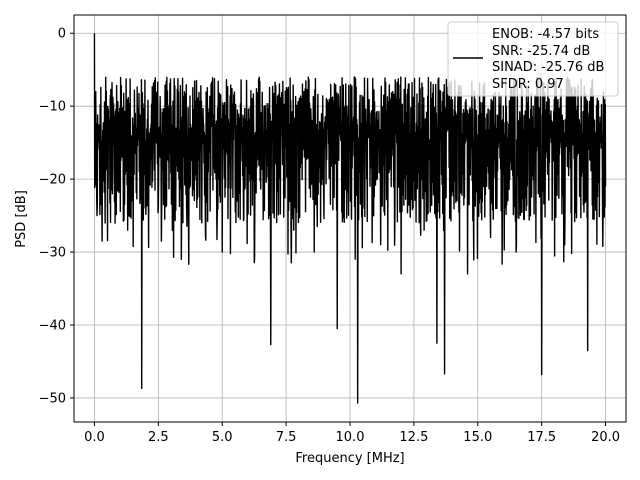 This screenshot has height=480, width=640. I want to click on x-tick-label: 15.0, so click(477, 437).